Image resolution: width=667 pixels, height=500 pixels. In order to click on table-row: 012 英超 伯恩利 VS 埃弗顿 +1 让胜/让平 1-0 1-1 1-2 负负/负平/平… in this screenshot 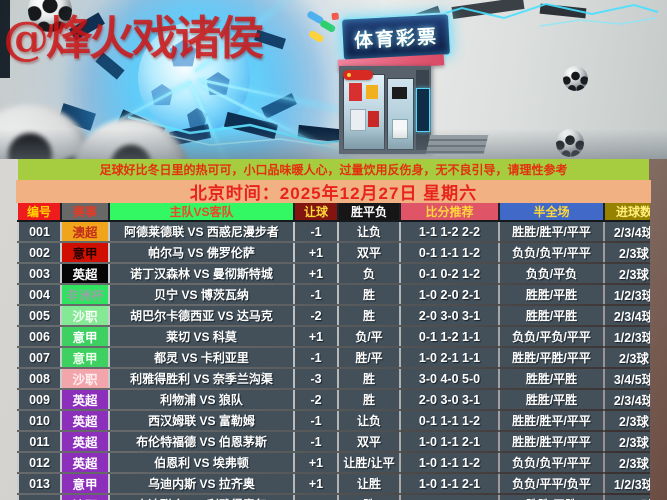, I will do `click(333, 463)`.